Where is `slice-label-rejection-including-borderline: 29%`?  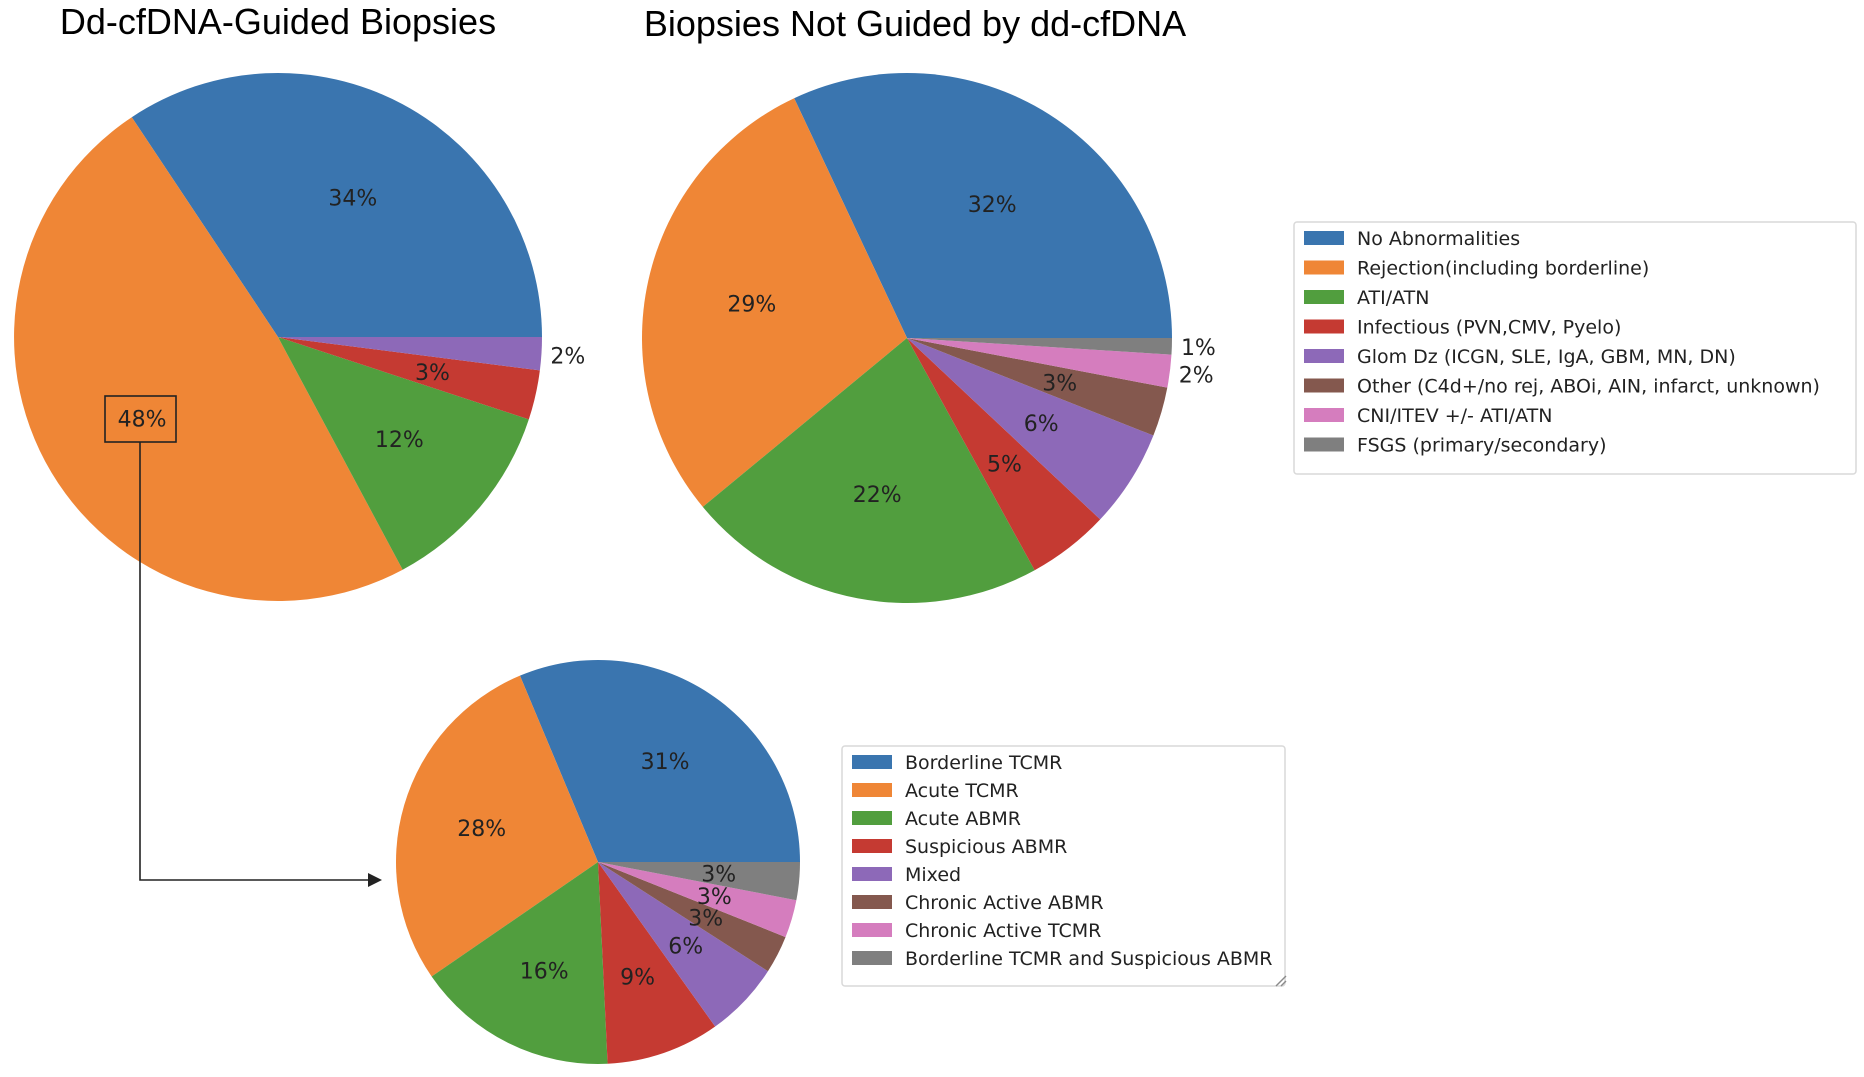 slice-label-rejection-including-borderline: 29% is located at coordinates (751, 304).